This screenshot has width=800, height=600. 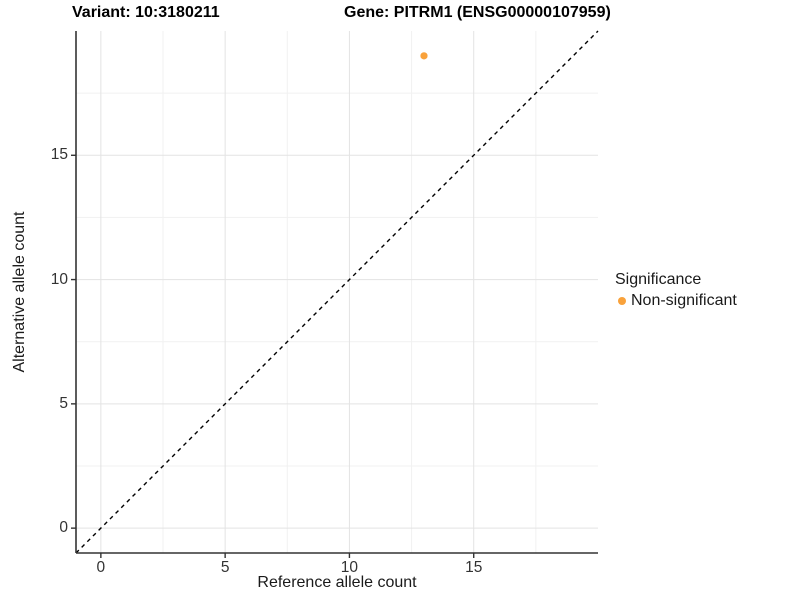 I want to click on x-tick-label: 5, so click(x=225, y=567).